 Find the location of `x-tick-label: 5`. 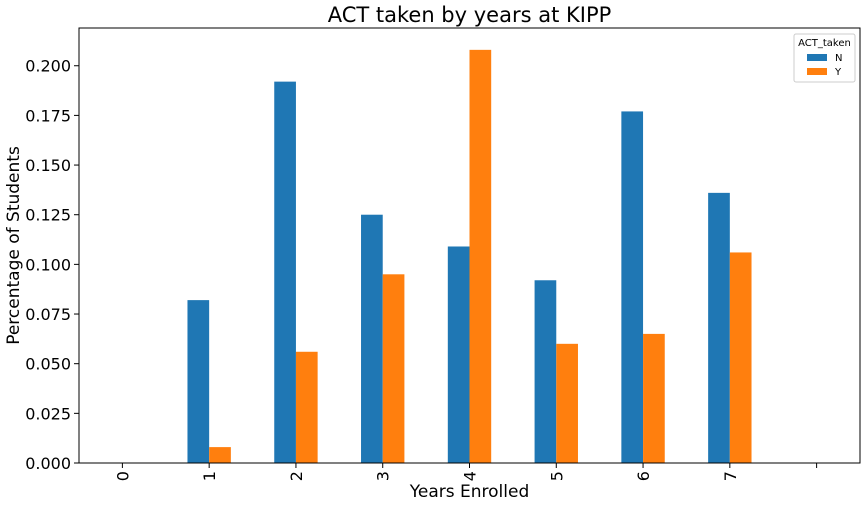

x-tick-label: 5 is located at coordinates (556, 476).